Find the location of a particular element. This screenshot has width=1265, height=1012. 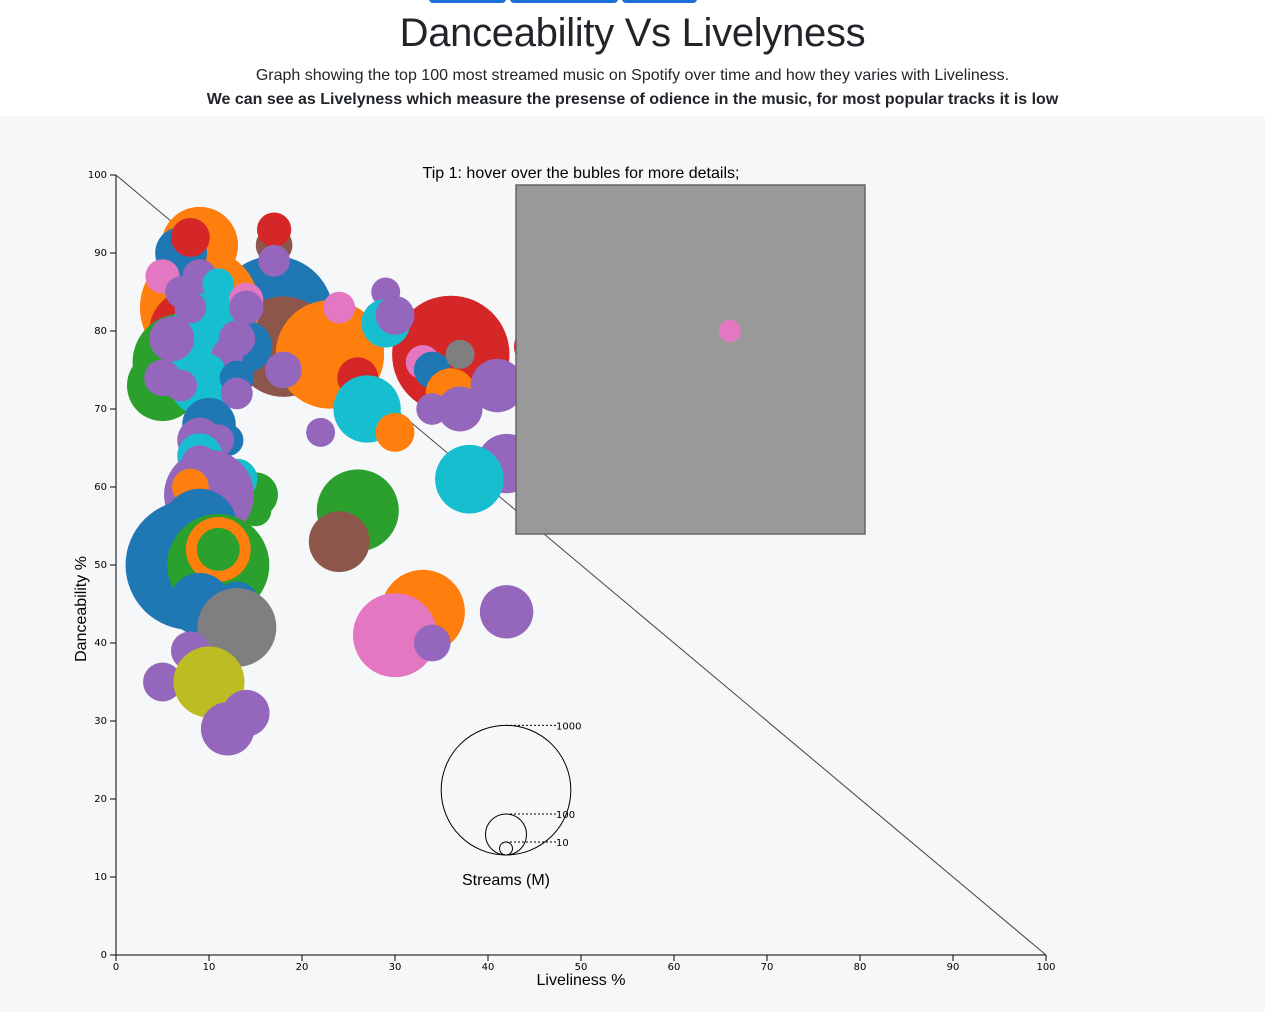

y-tick-label: 60 is located at coordinates (100, 487).